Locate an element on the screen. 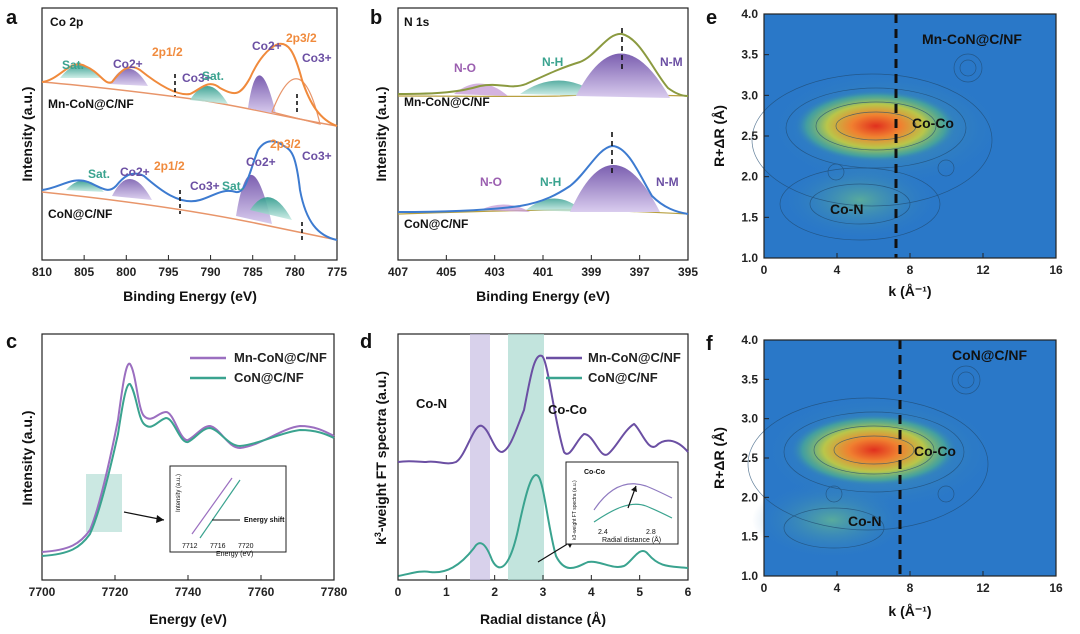 The height and width of the screenshot is (634, 1080). panel-b-x-ticks: 407 405 403 401 399 397 395 is located at coordinates (543, 267).